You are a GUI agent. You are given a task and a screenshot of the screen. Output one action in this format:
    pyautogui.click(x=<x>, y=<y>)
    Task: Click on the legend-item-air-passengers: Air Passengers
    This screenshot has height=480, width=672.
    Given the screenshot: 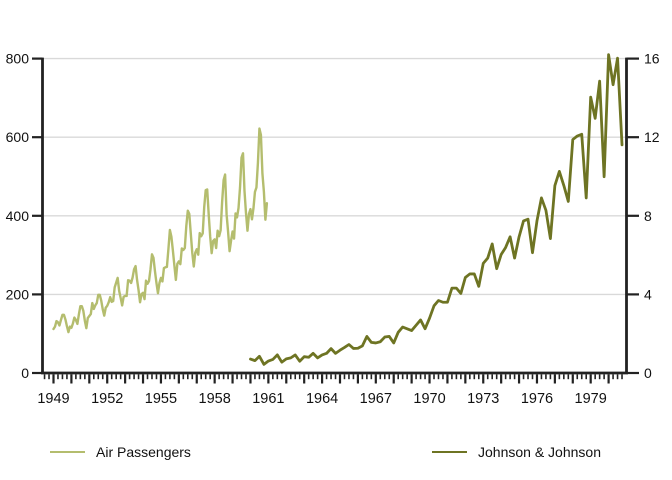 What is the action you would take?
    pyautogui.click(x=120, y=452)
    